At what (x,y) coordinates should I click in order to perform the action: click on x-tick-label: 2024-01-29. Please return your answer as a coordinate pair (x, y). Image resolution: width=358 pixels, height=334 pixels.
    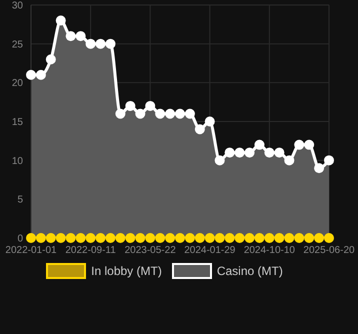
    Looking at the image, I should click on (210, 250).